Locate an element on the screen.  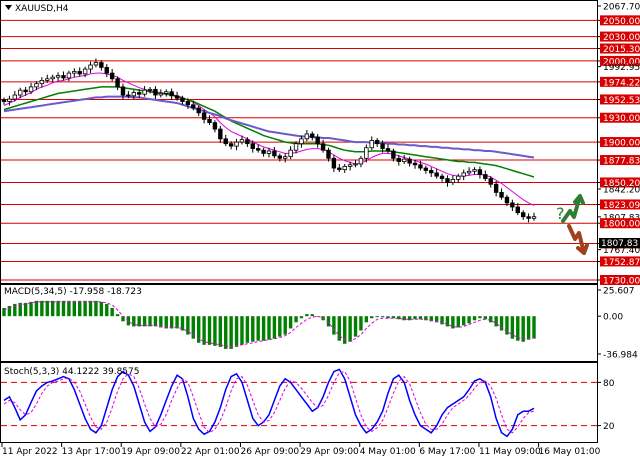
current-price-tag: 1807.83 is located at coordinates (619, 243).